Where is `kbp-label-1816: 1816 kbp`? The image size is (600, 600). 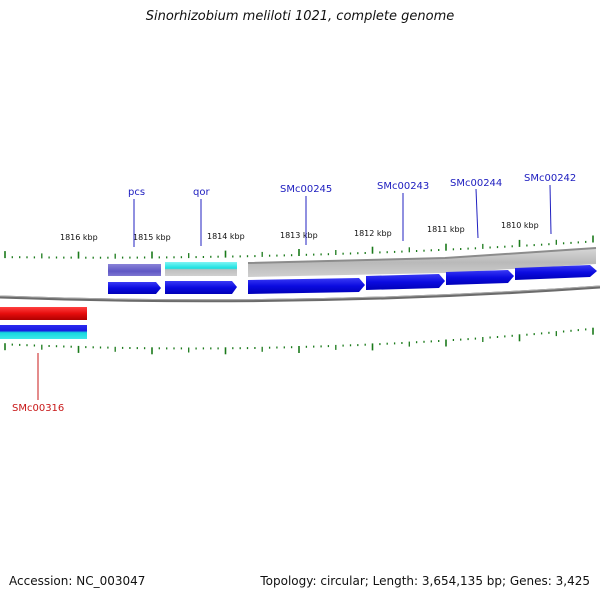 kbp-label-1816: 1816 kbp is located at coordinates (79, 237).